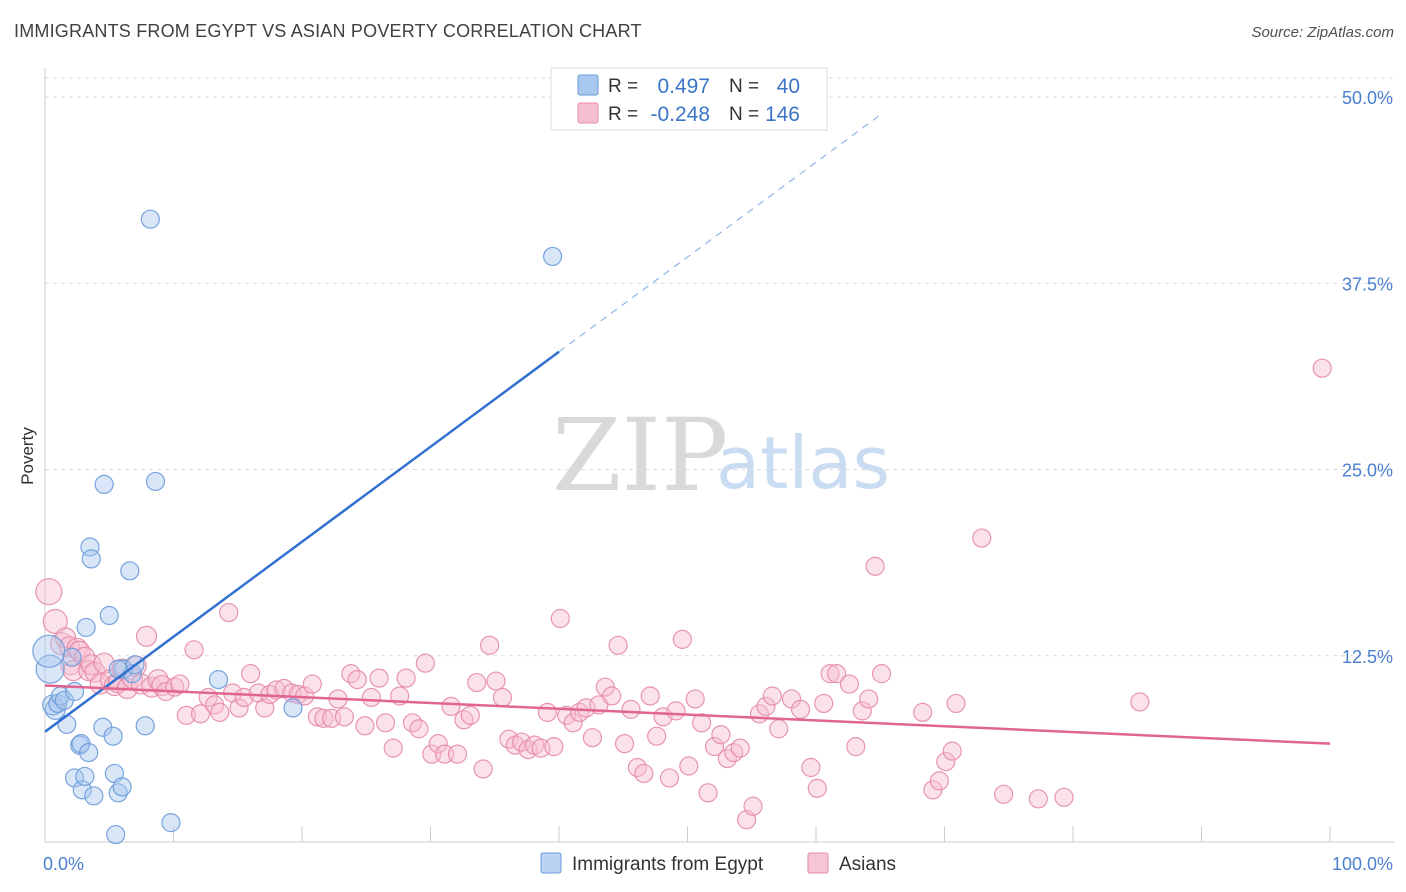 The width and height of the screenshot is (1406, 892). I want to click on legend-r-label-egypt: R =, so click(623, 86).